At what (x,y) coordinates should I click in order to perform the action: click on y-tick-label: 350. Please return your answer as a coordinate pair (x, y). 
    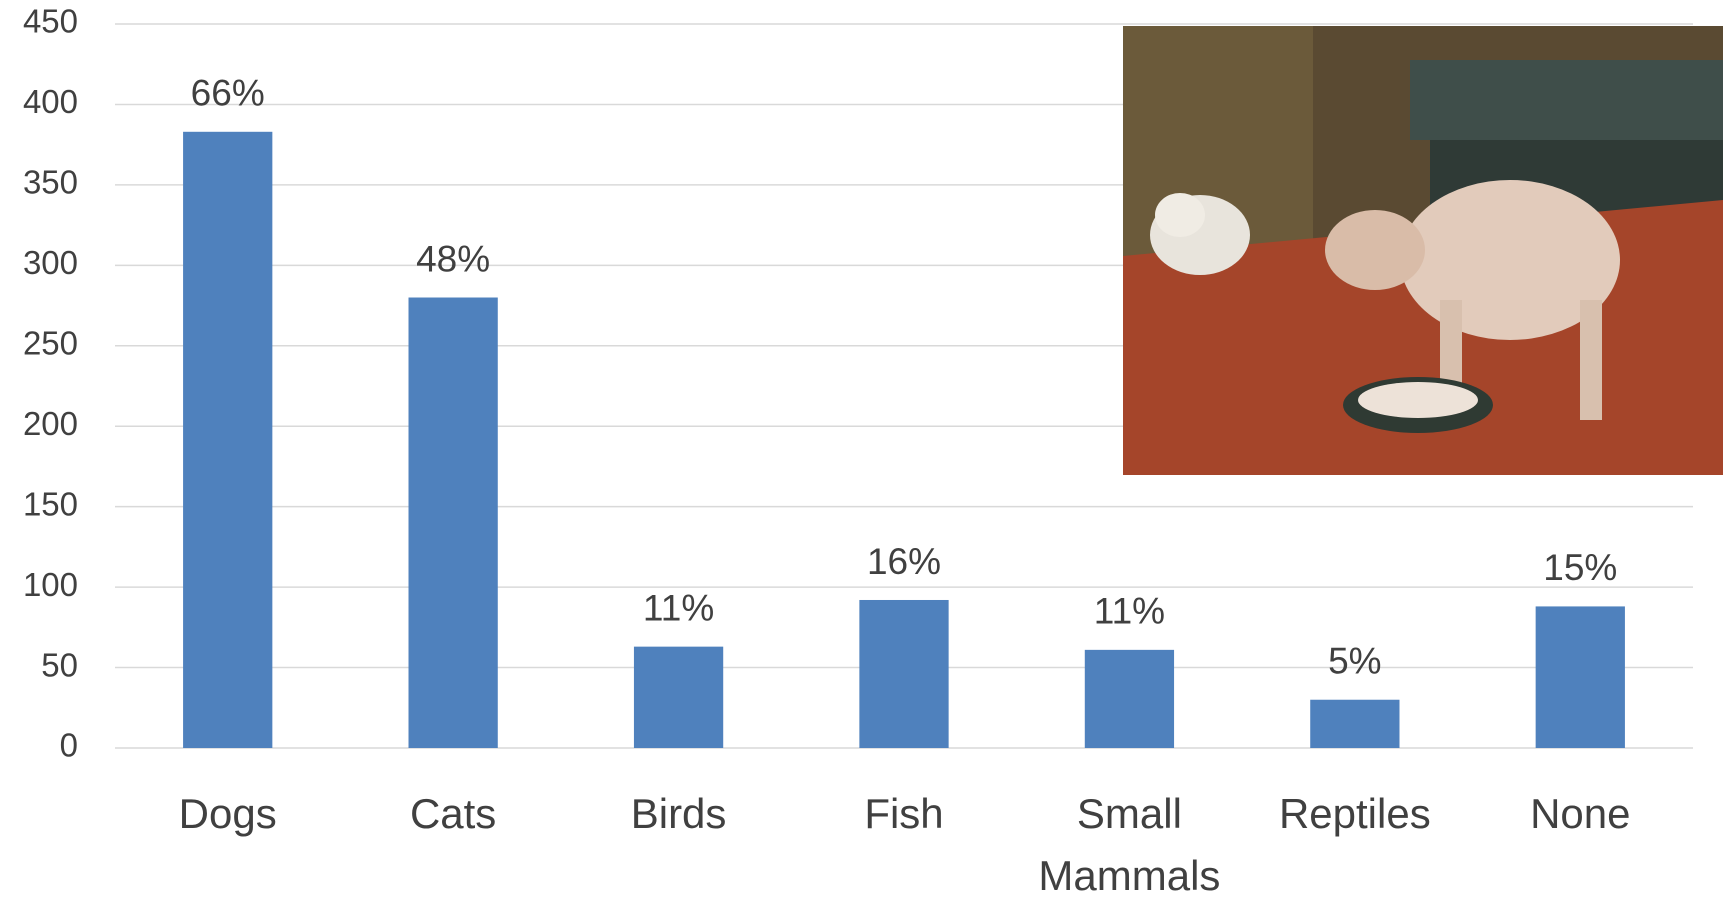
    Looking at the image, I should click on (50, 182).